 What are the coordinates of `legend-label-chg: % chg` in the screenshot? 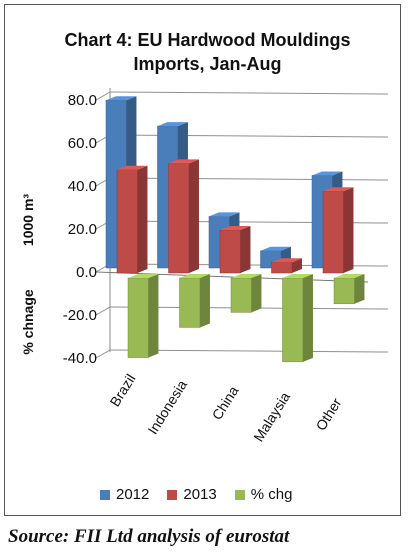 It's located at (271, 494).